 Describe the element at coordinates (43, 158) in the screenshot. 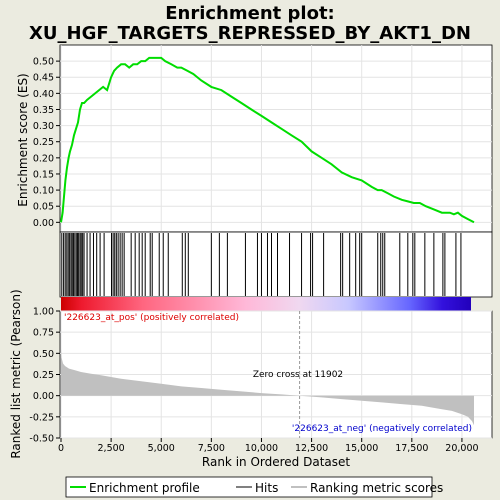

I see `es-y-tick-label: 0.20` at that location.